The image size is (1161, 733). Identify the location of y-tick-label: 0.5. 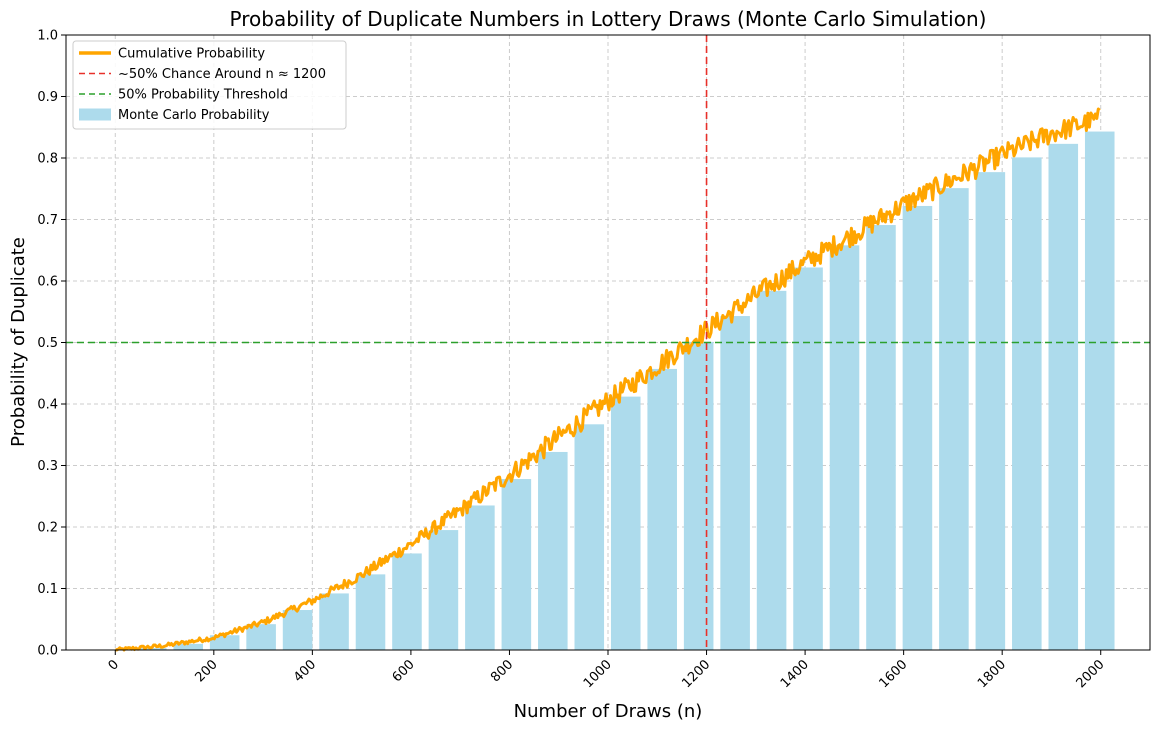
(47, 343).